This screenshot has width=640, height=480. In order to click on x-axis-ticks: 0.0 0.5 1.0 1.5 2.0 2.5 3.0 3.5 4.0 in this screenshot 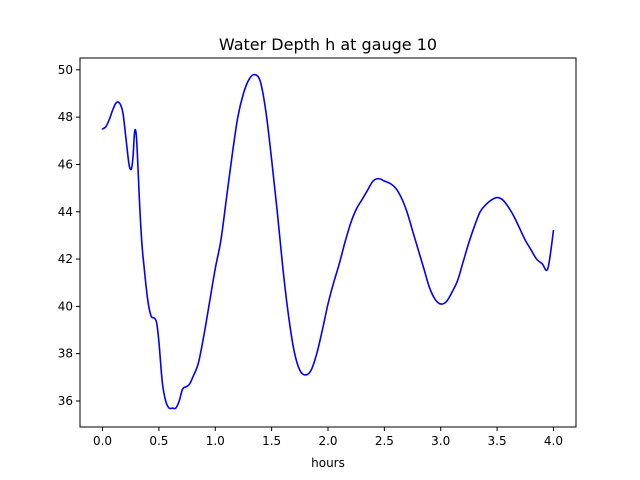, I will do `click(328, 437)`.